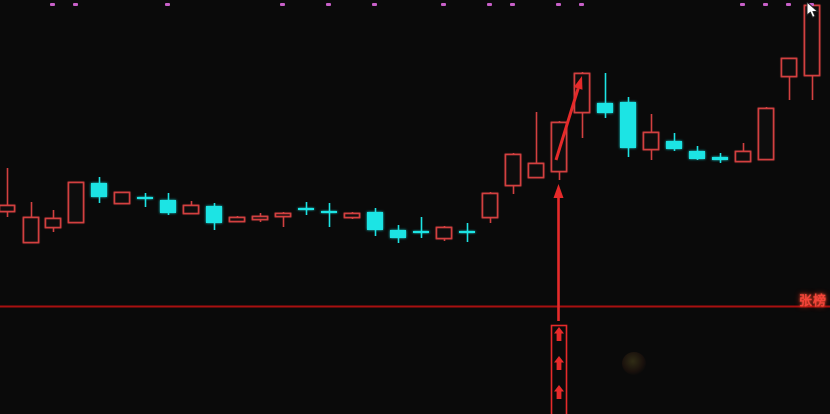 The image size is (830, 414). What do you see at coordinates (566, 245) in the screenshot?
I see `annotations-layer` at bounding box center [566, 245].